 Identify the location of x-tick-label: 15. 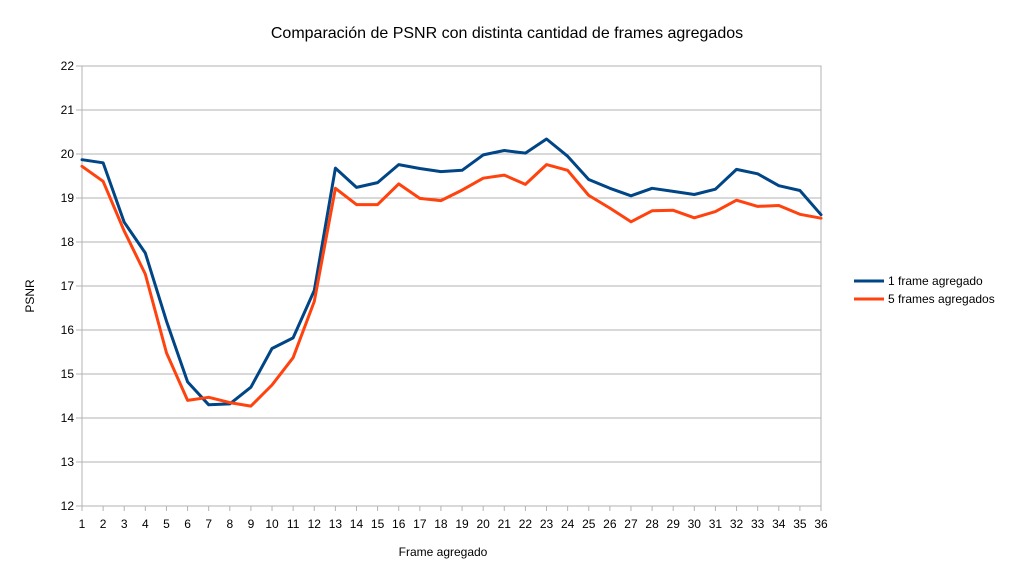
(378, 524).